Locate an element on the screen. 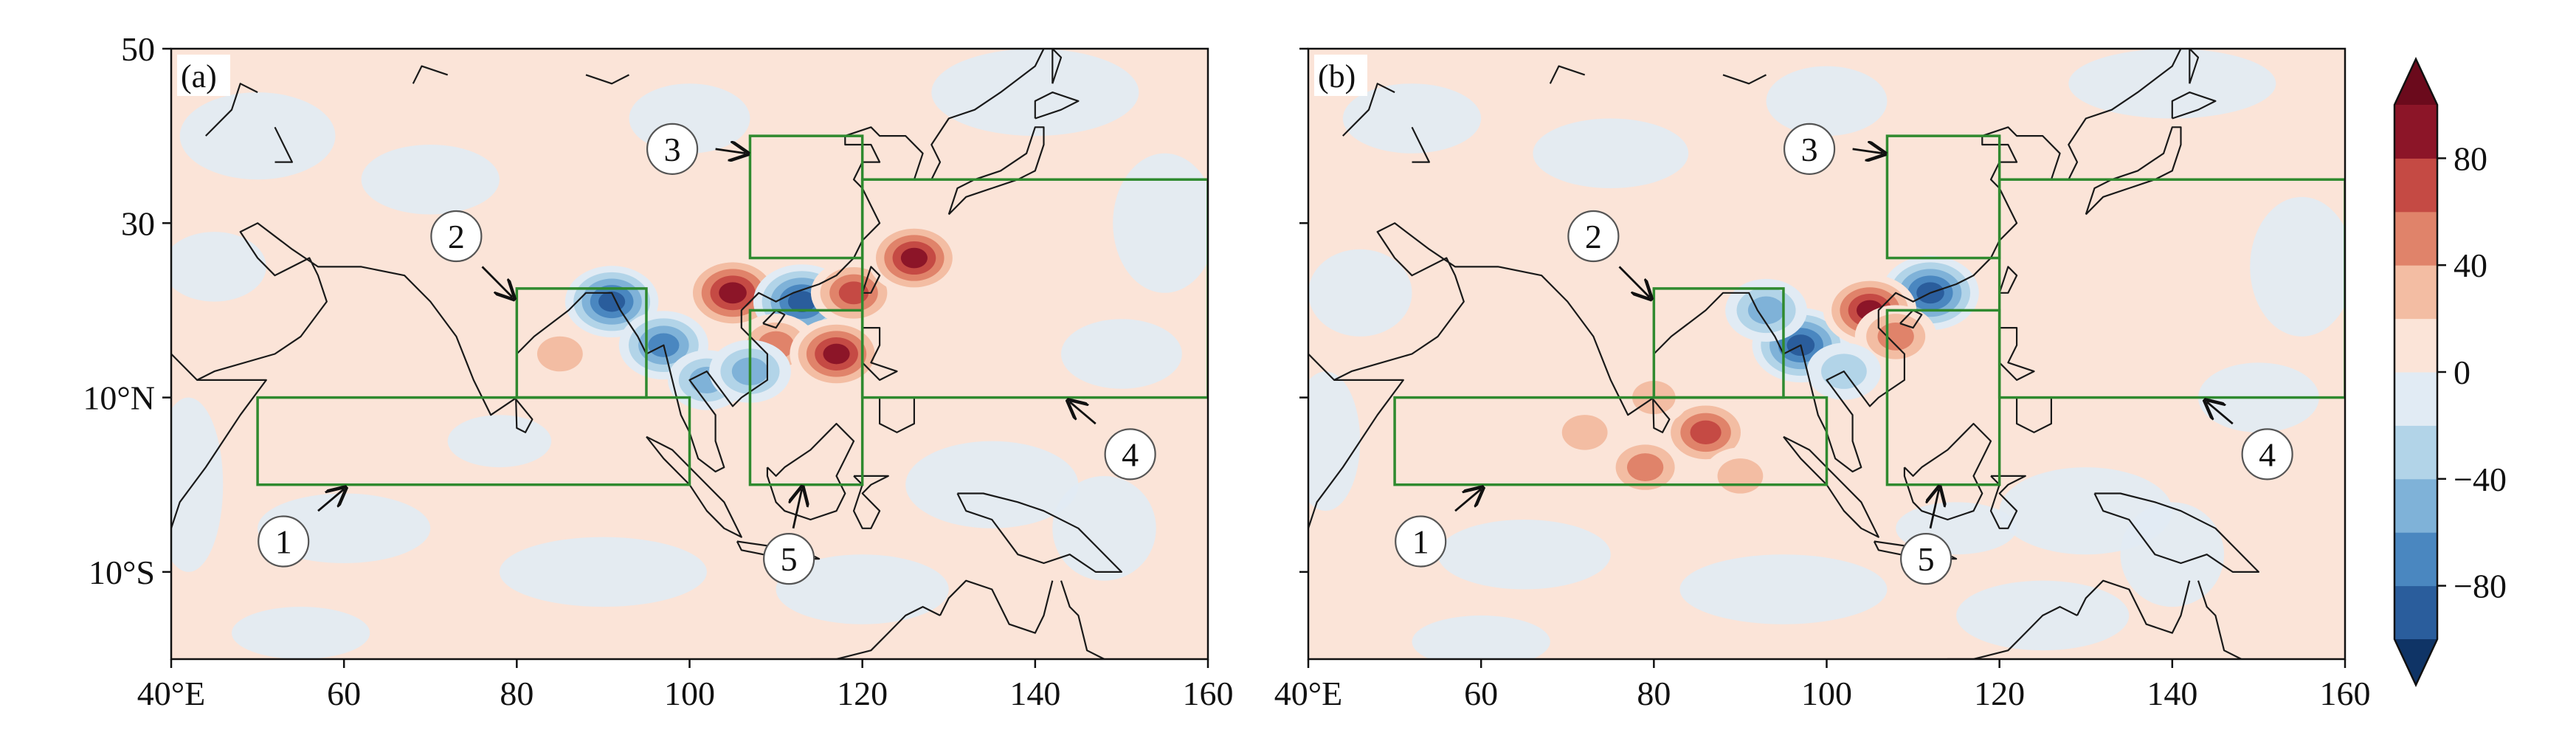 Image resolution: width=2576 pixels, height=744 pixels. region-number-1: 1 is located at coordinates (1420, 542).